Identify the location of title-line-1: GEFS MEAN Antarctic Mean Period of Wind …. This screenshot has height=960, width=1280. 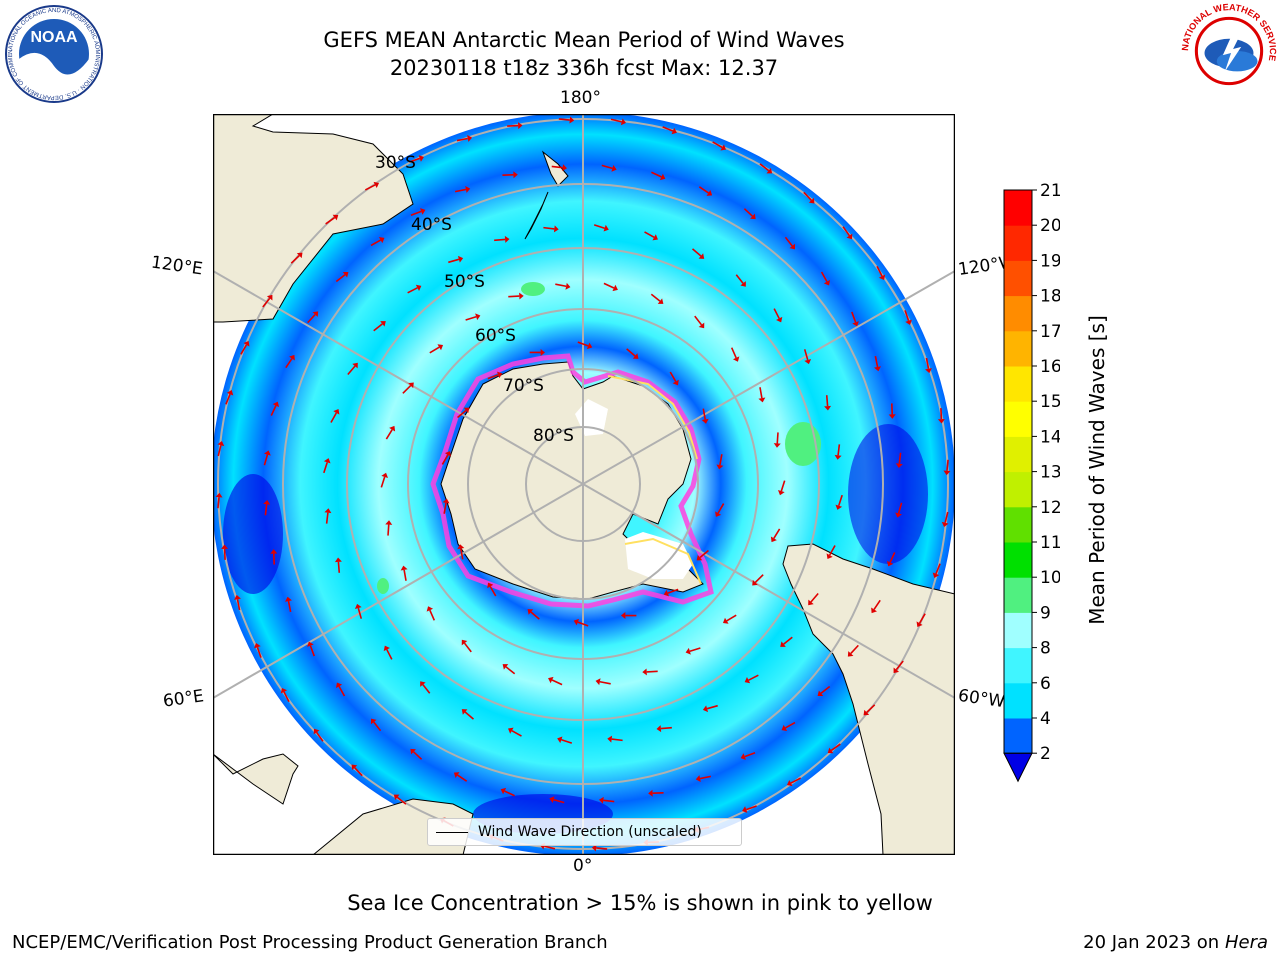
(584, 40).